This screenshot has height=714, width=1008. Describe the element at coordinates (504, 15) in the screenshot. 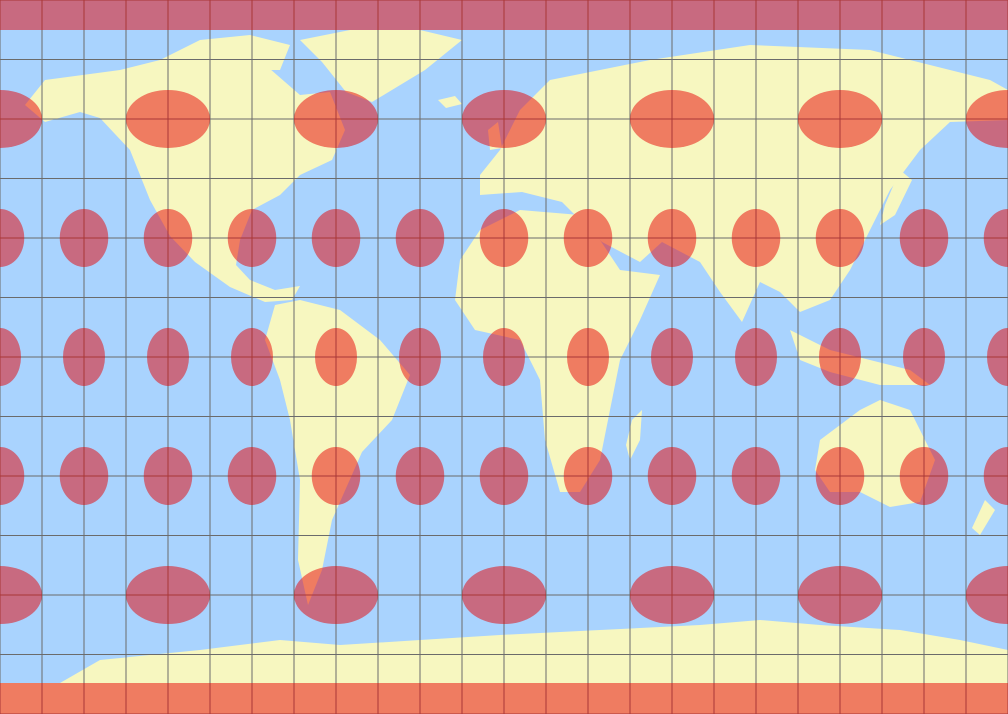

I see `north-polar-band` at that location.